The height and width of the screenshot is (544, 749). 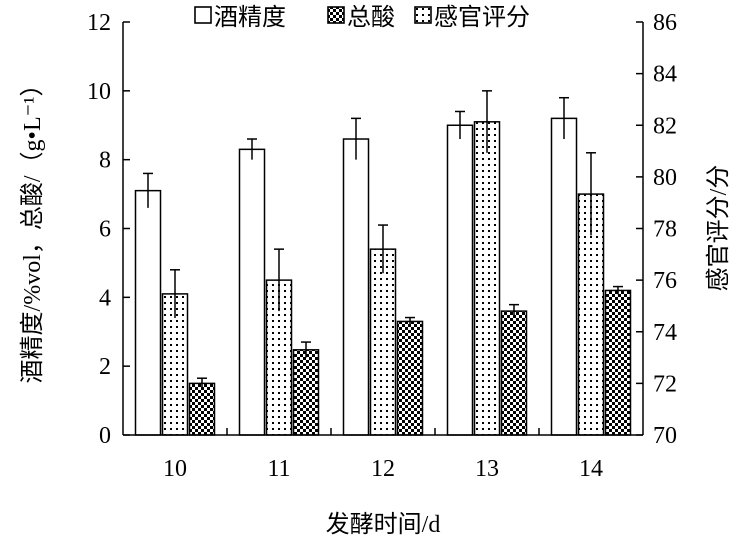 What do you see at coordinates (175, 469) in the screenshot?
I see `x-tick-label: 10` at bounding box center [175, 469].